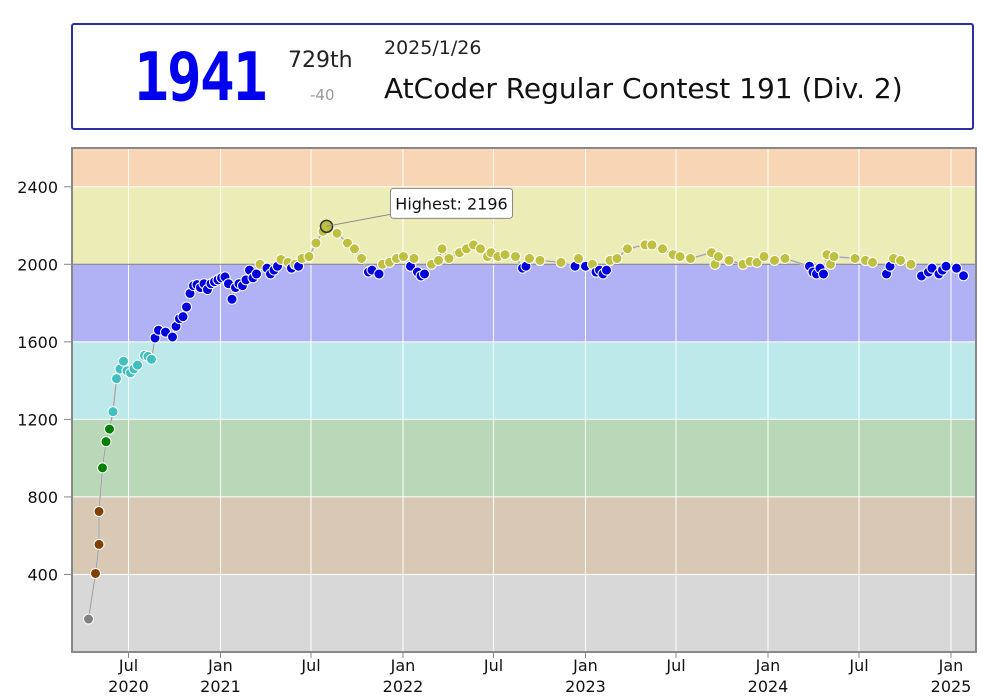 The height and width of the screenshot is (700, 998). I want to click on y-tick-label: 2400, so click(37, 187).